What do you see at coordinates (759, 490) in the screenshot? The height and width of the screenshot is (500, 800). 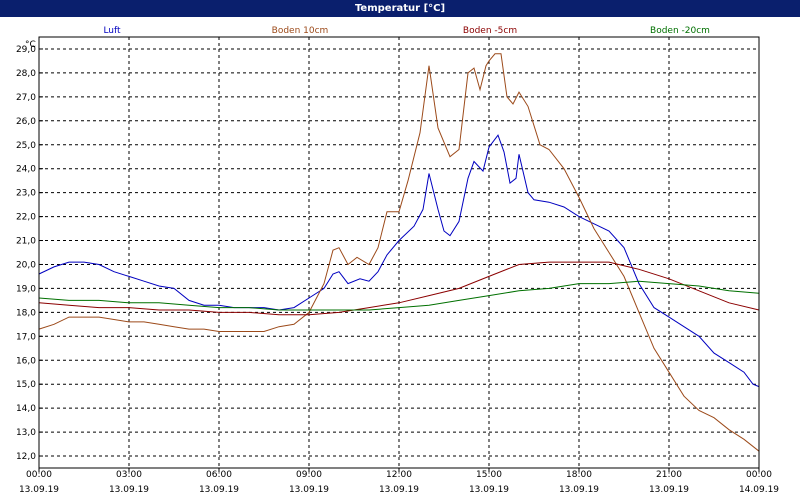 I see `x-tick-date-label: 14.09.19` at bounding box center [759, 490].